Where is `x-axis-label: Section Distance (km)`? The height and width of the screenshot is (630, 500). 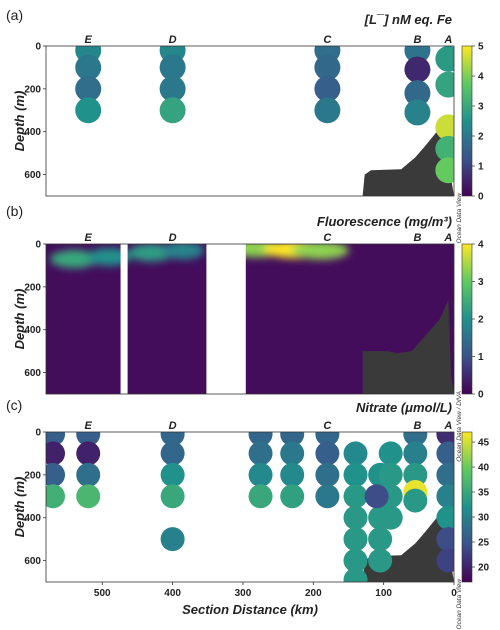
x-axis-label: Section Distance (km) is located at coordinates (250, 609).